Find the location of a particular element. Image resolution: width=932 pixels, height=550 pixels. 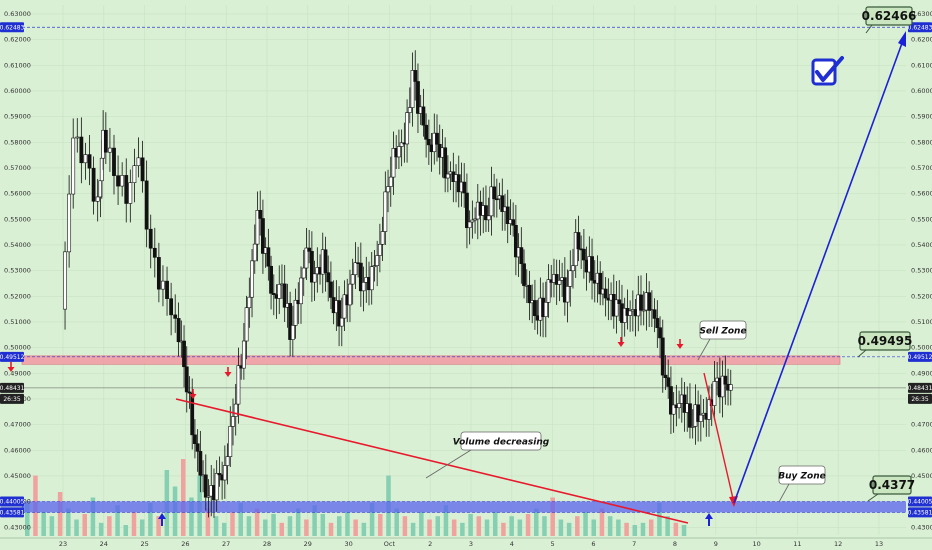

y-tick-left: 0.50000 is located at coordinates (17, 348).